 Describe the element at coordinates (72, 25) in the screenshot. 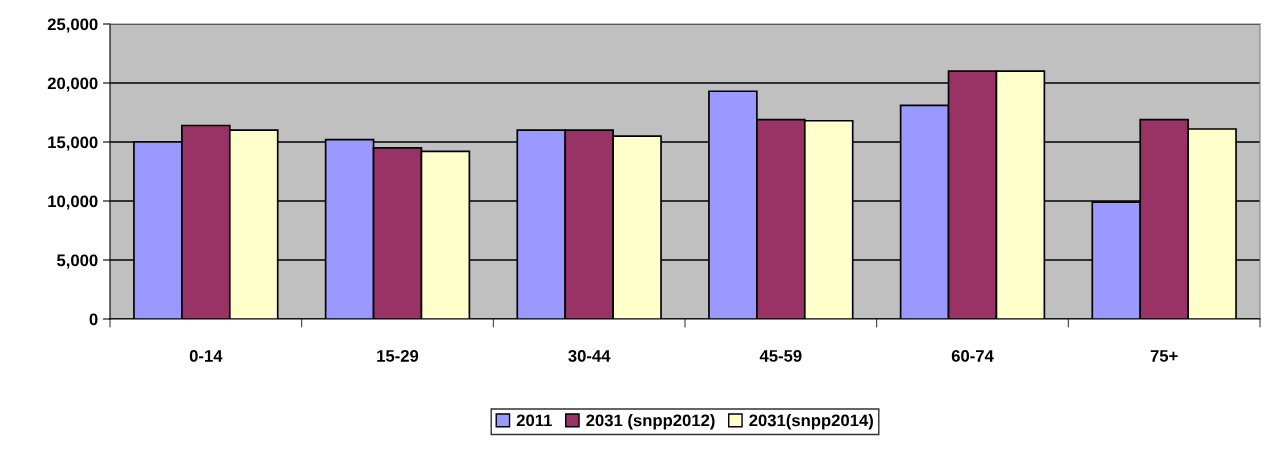

I see `y-tick-label: 25,000` at that location.